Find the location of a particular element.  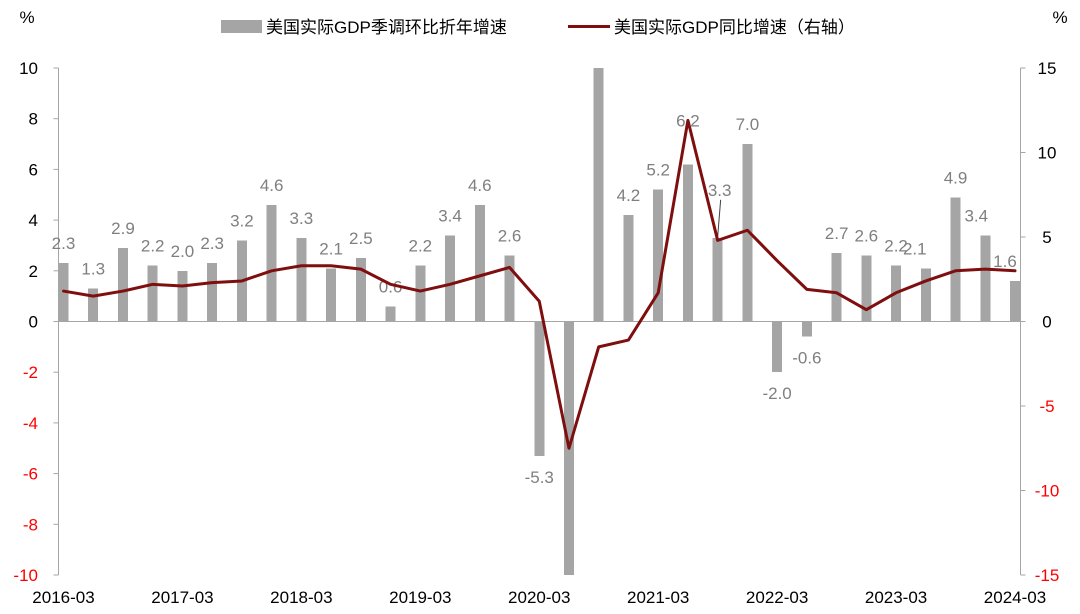

right-axis-tick-label: 10 is located at coordinates (1047, 153).